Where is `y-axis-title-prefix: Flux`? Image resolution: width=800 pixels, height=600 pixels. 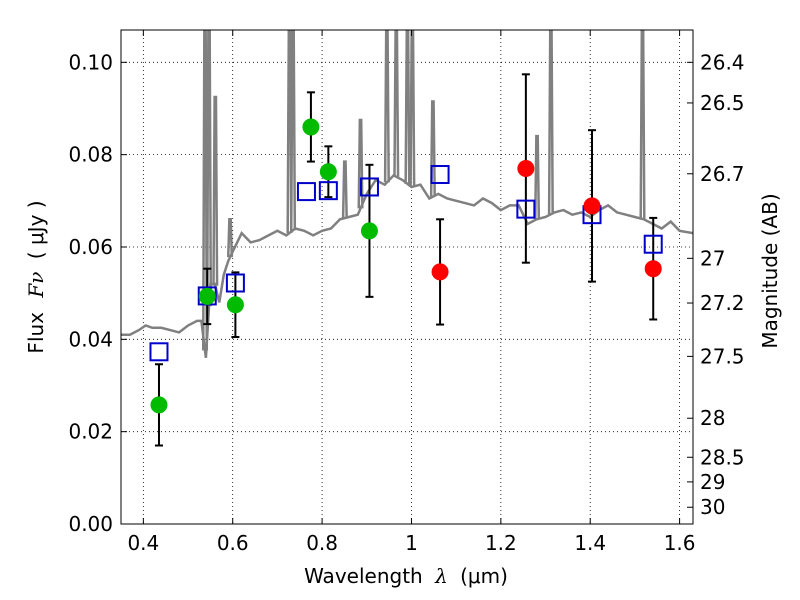 y-axis-title-prefix: Flux is located at coordinates (36, 333).